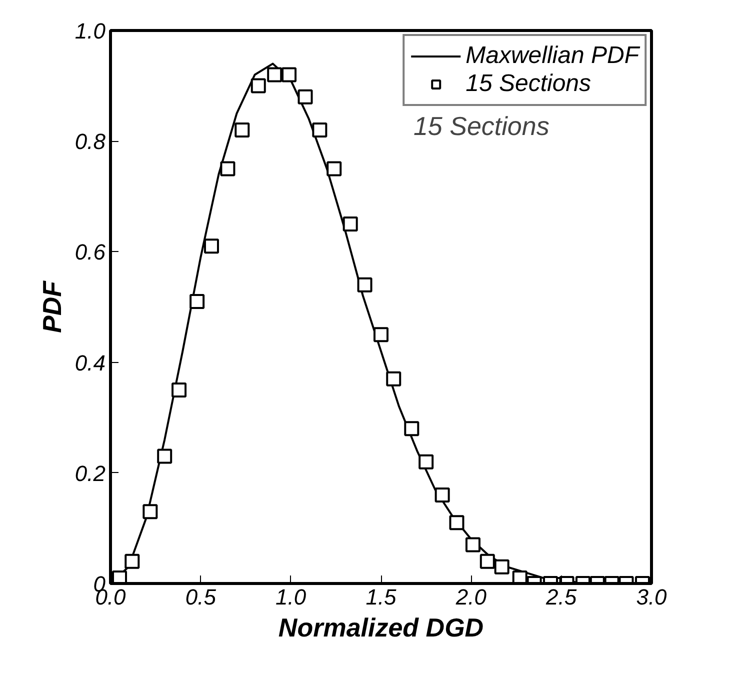 This screenshot has height=673, width=731. What do you see at coordinates (201, 597) in the screenshot?
I see `x-tick-label: 0.5` at bounding box center [201, 597].